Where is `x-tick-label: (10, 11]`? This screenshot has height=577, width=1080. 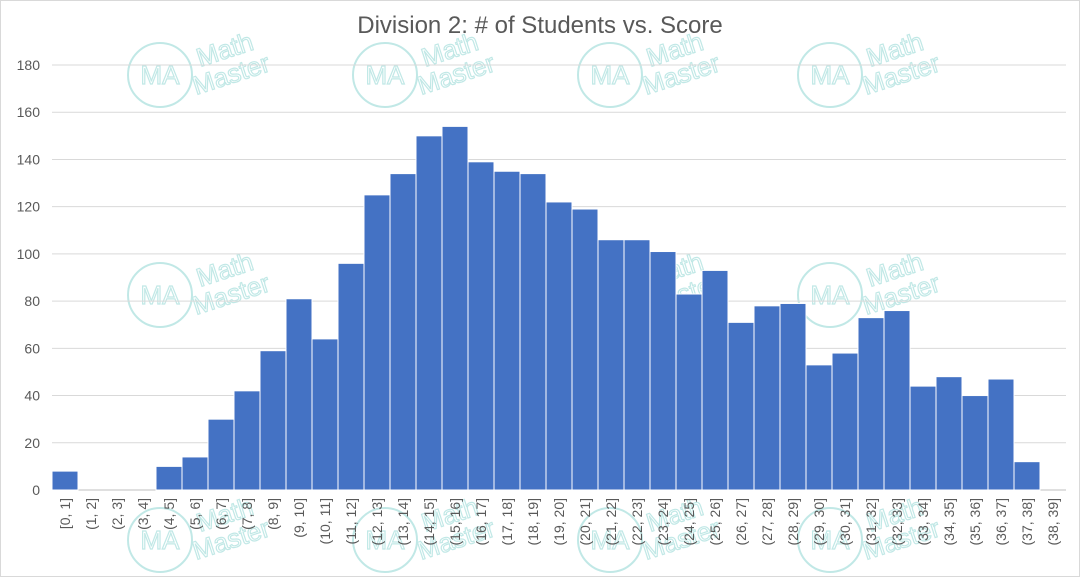
x-tick-label: (10, 11] is located at coordinates (325, 521).